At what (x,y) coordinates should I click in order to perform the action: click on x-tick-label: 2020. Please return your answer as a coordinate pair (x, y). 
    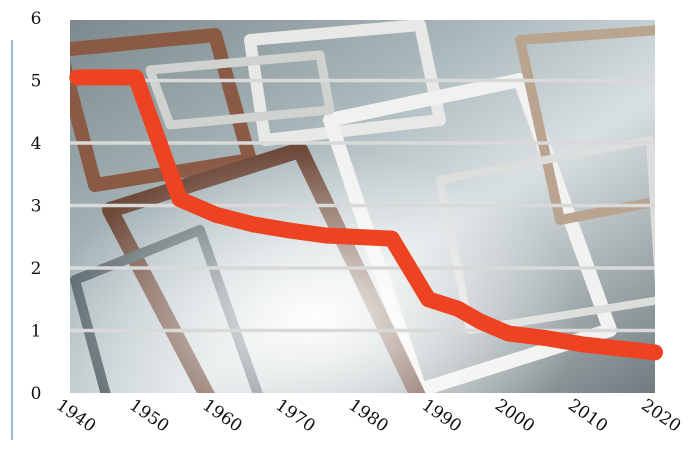
    Looking at the image, I should click on (660, 415).